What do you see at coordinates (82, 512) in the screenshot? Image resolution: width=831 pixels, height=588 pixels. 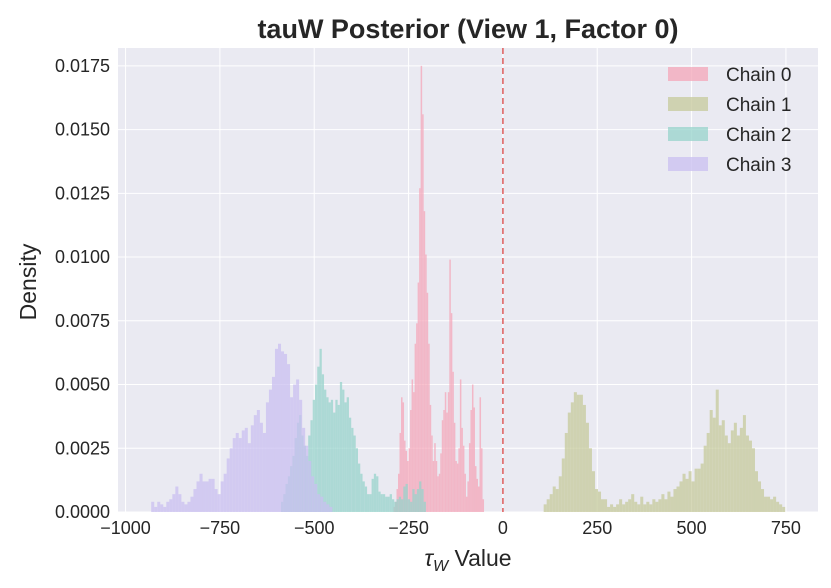 I see `y-tick-label: 0.0000` at bounding box center [82, 512].